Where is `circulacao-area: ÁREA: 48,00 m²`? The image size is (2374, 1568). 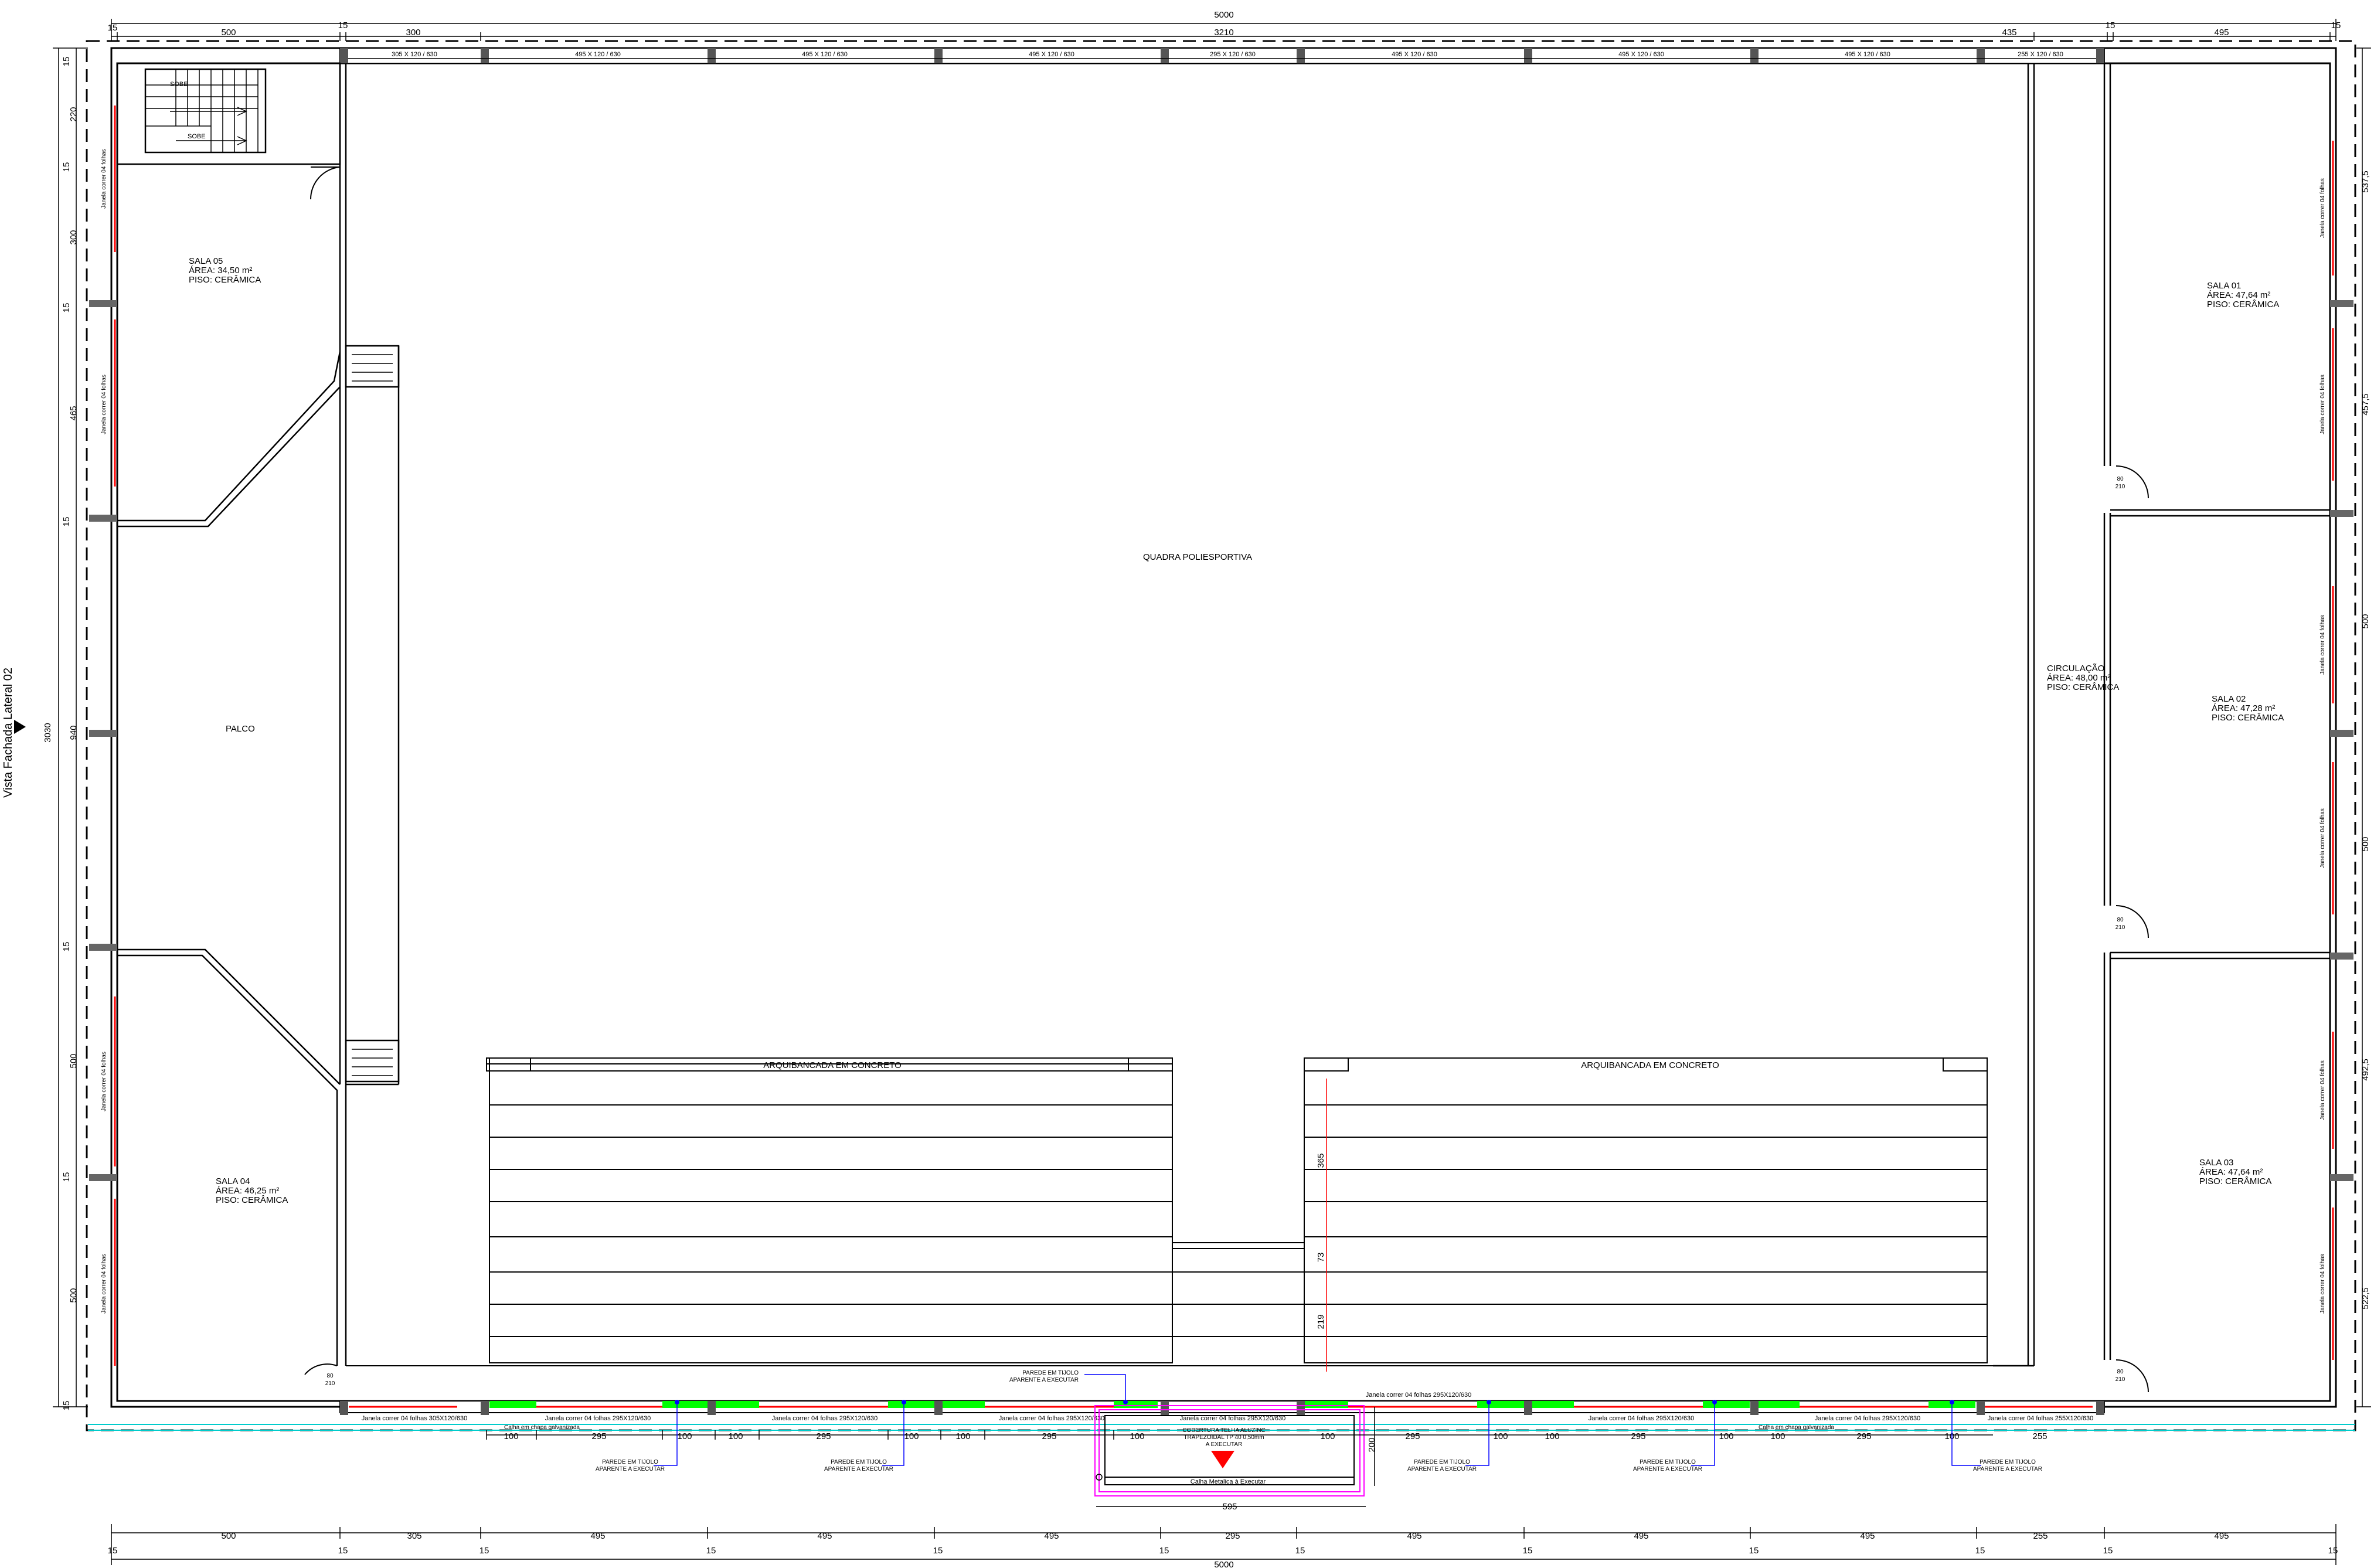 circulacao-area: ÁREA: 48,00 m² is located at coordinates (2078, 678).